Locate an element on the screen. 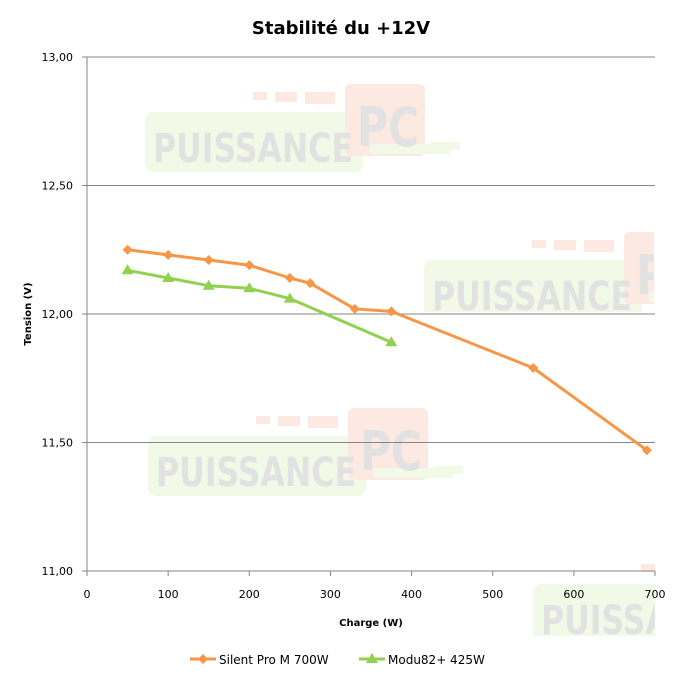  legend-item-silent-pro: Silent Pro M 700W is located at coordinates (259, 660).